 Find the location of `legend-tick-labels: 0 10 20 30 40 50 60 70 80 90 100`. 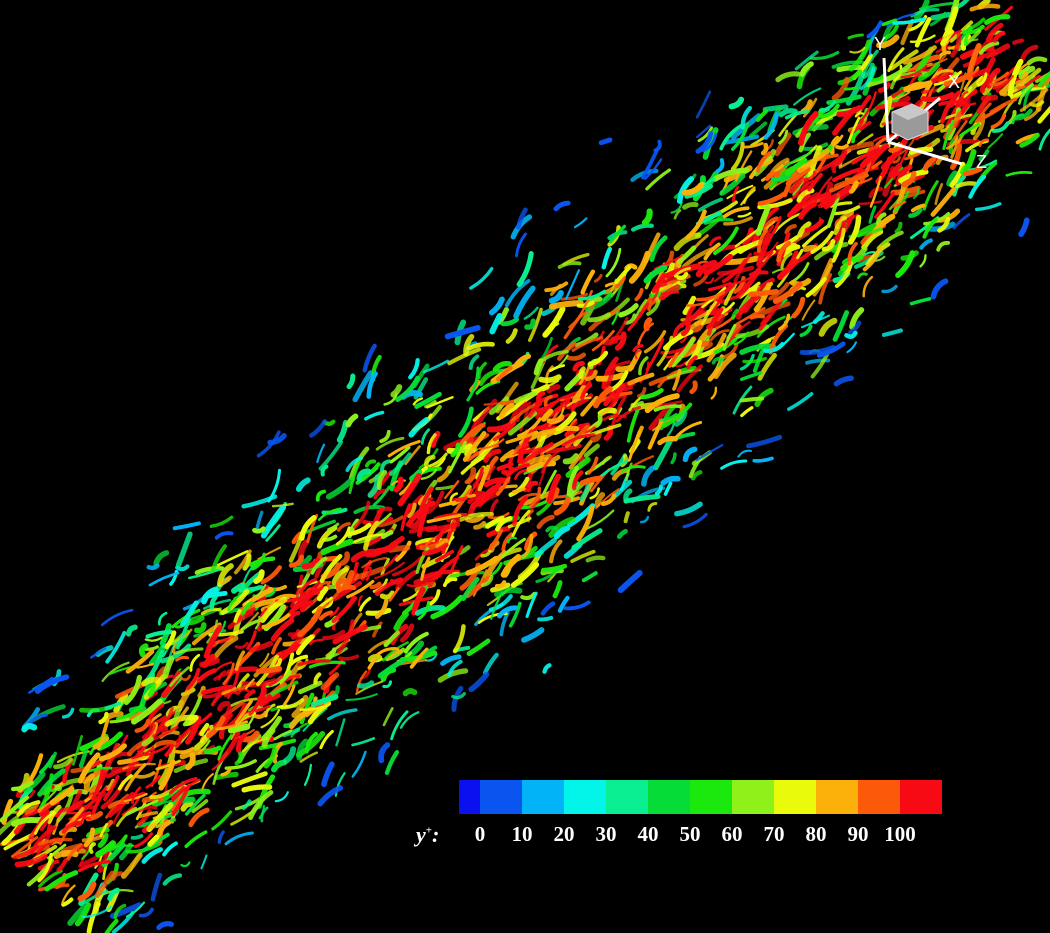

legend-tick-labels: 0 10 20 30 40 50 60 70 80 90 100 is located at coordinates (694, 835).